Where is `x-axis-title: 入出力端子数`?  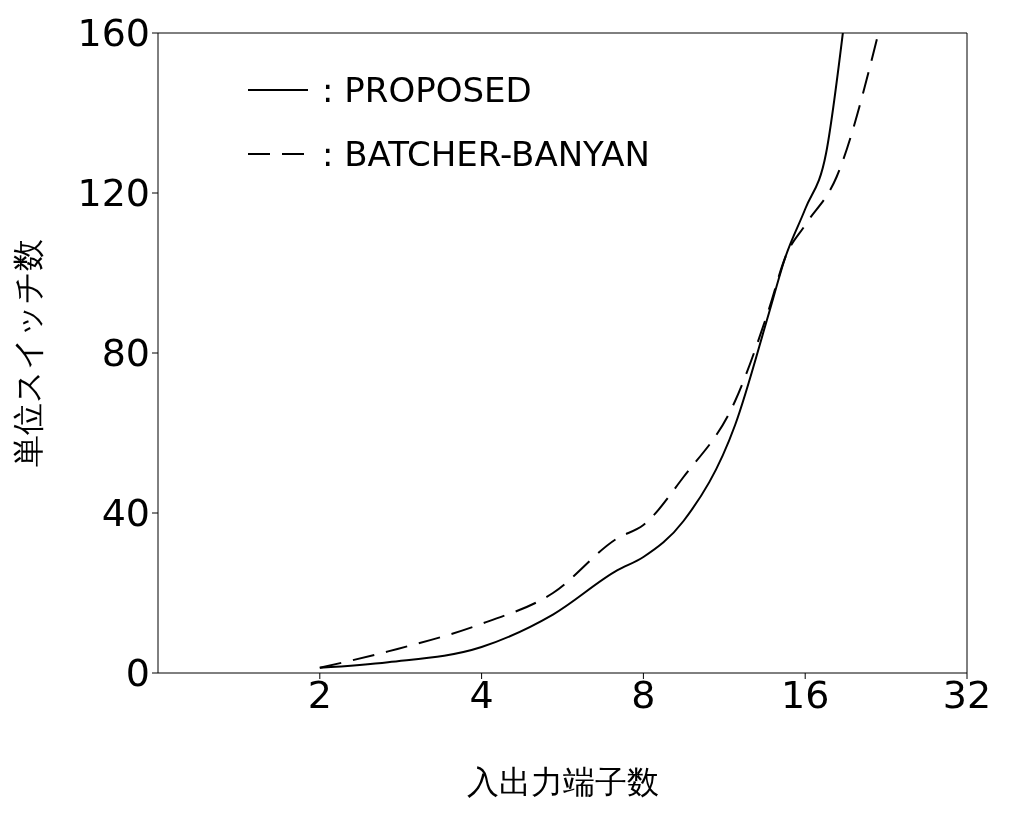 x-axis-title: 入出力端子数 is located at coordinates (562, 782).